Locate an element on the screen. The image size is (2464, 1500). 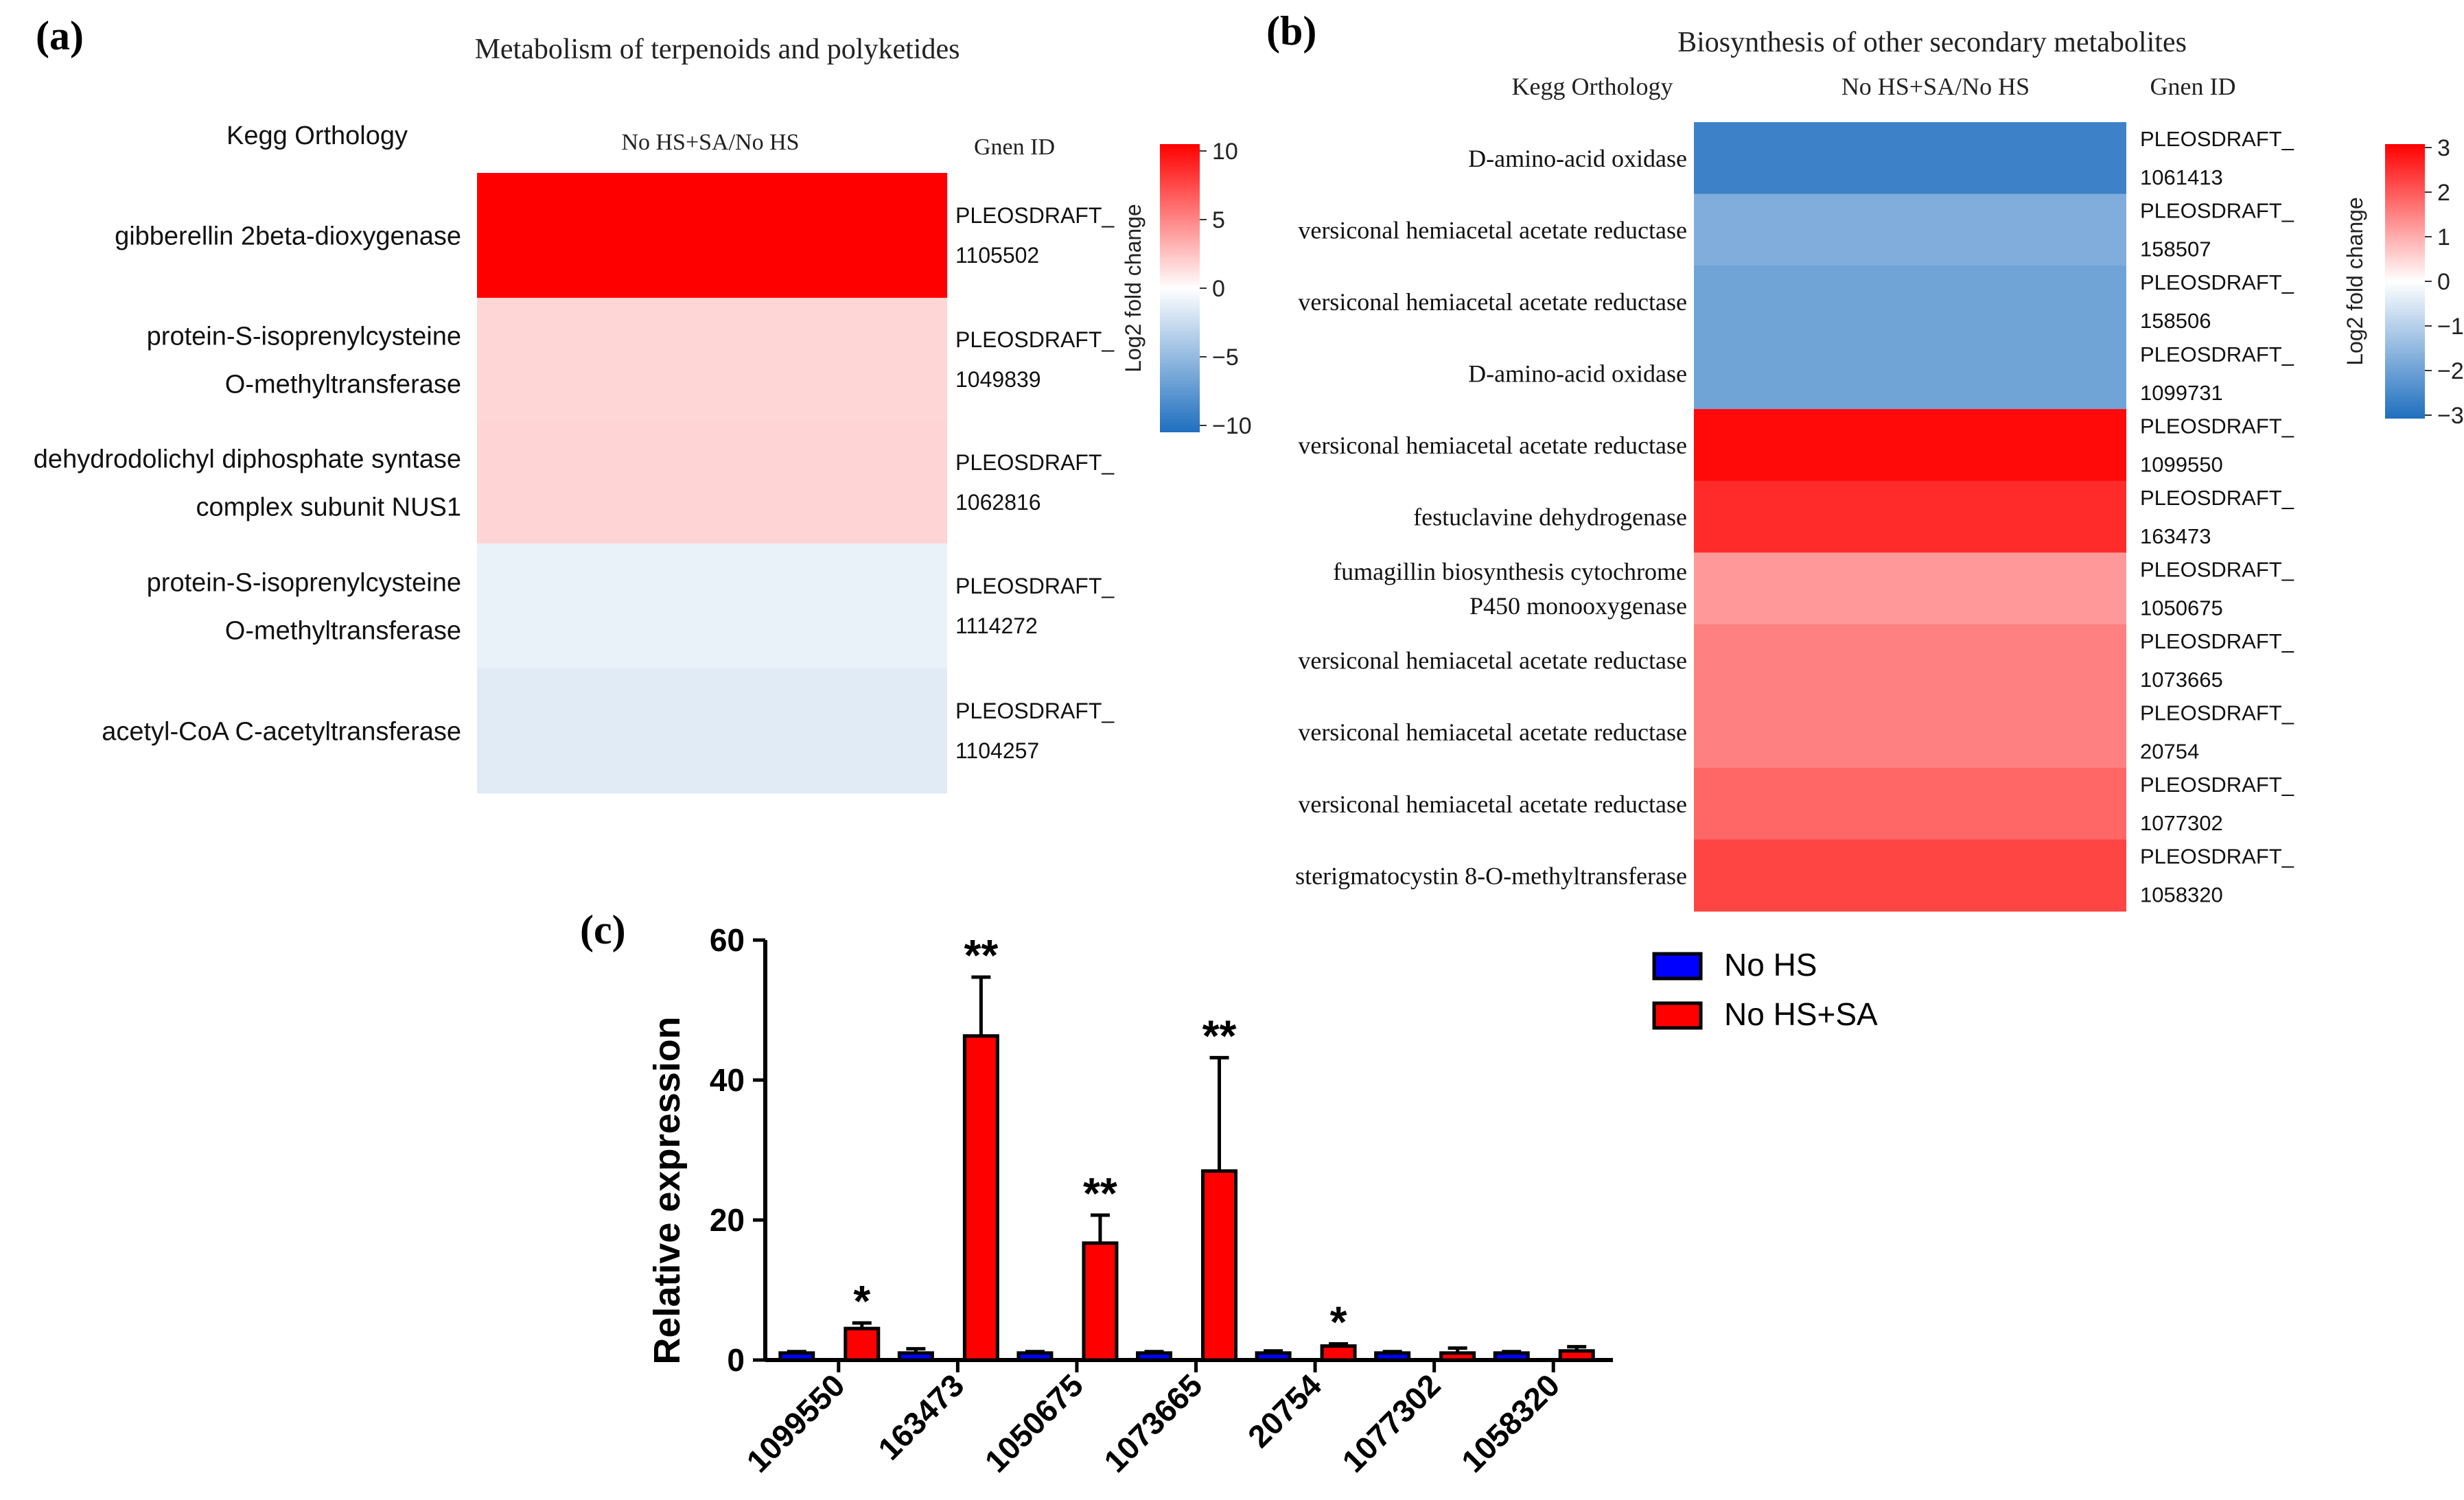
colorbar-tick-label: 5 is located at coordinates (1218, 220).